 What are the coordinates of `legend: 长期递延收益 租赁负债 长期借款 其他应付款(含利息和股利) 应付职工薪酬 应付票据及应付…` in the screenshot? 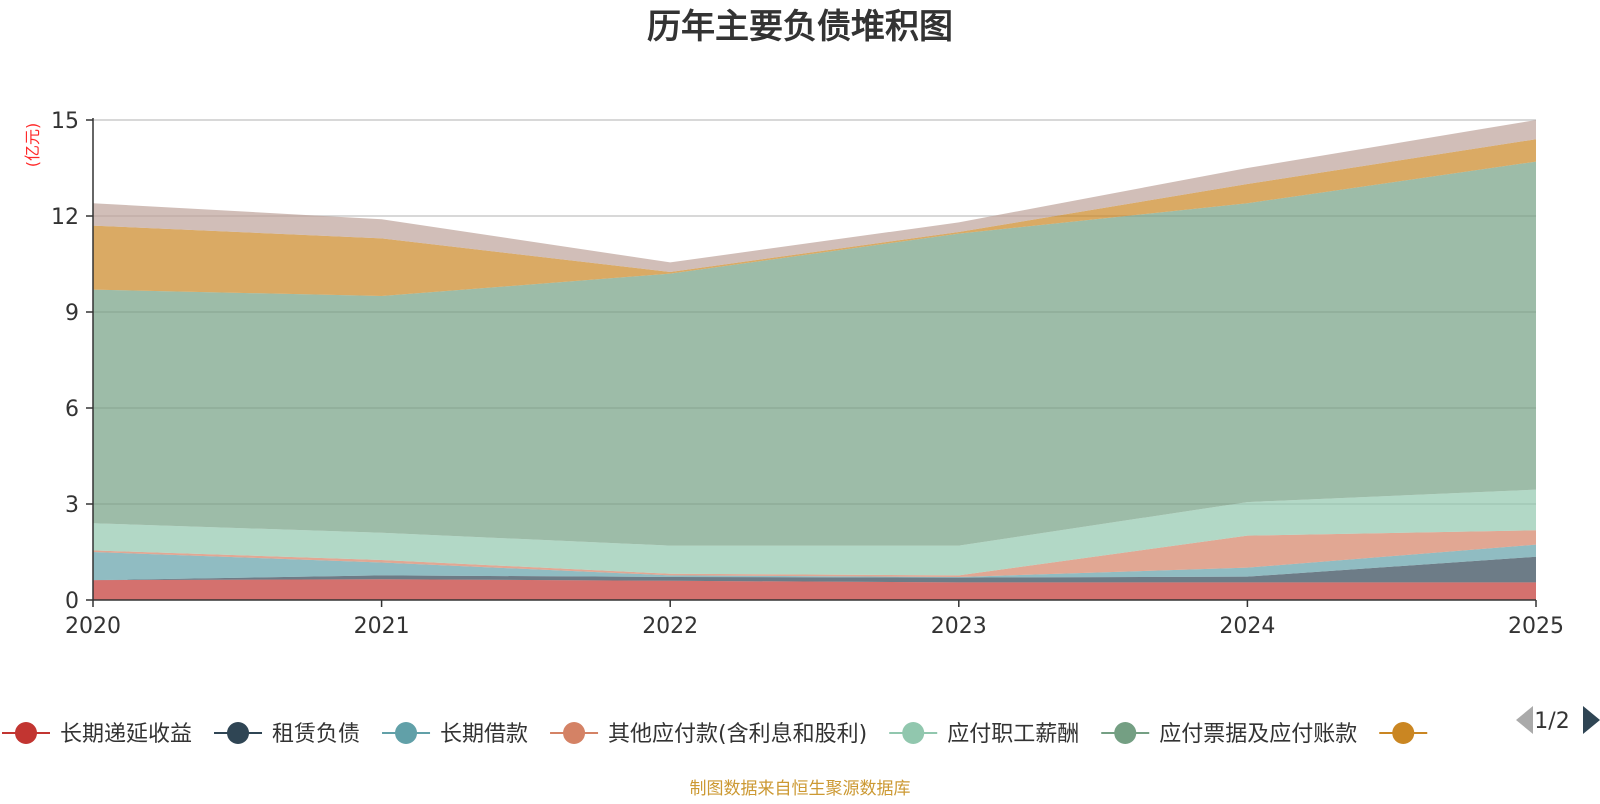 It's located at (715, 734).